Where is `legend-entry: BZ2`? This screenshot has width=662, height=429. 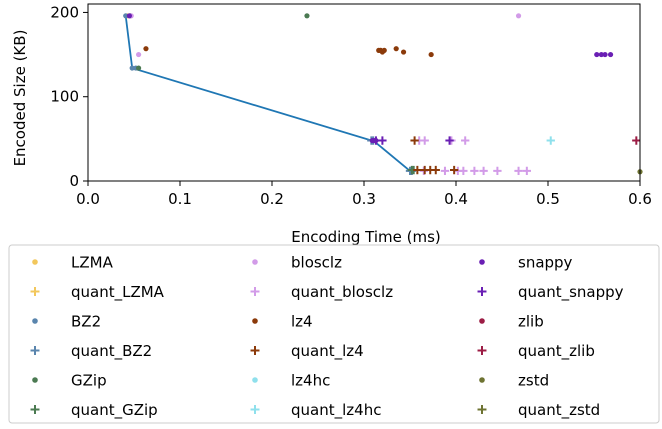 legend-entry: BZ2 is located at coordinates (66, 322).